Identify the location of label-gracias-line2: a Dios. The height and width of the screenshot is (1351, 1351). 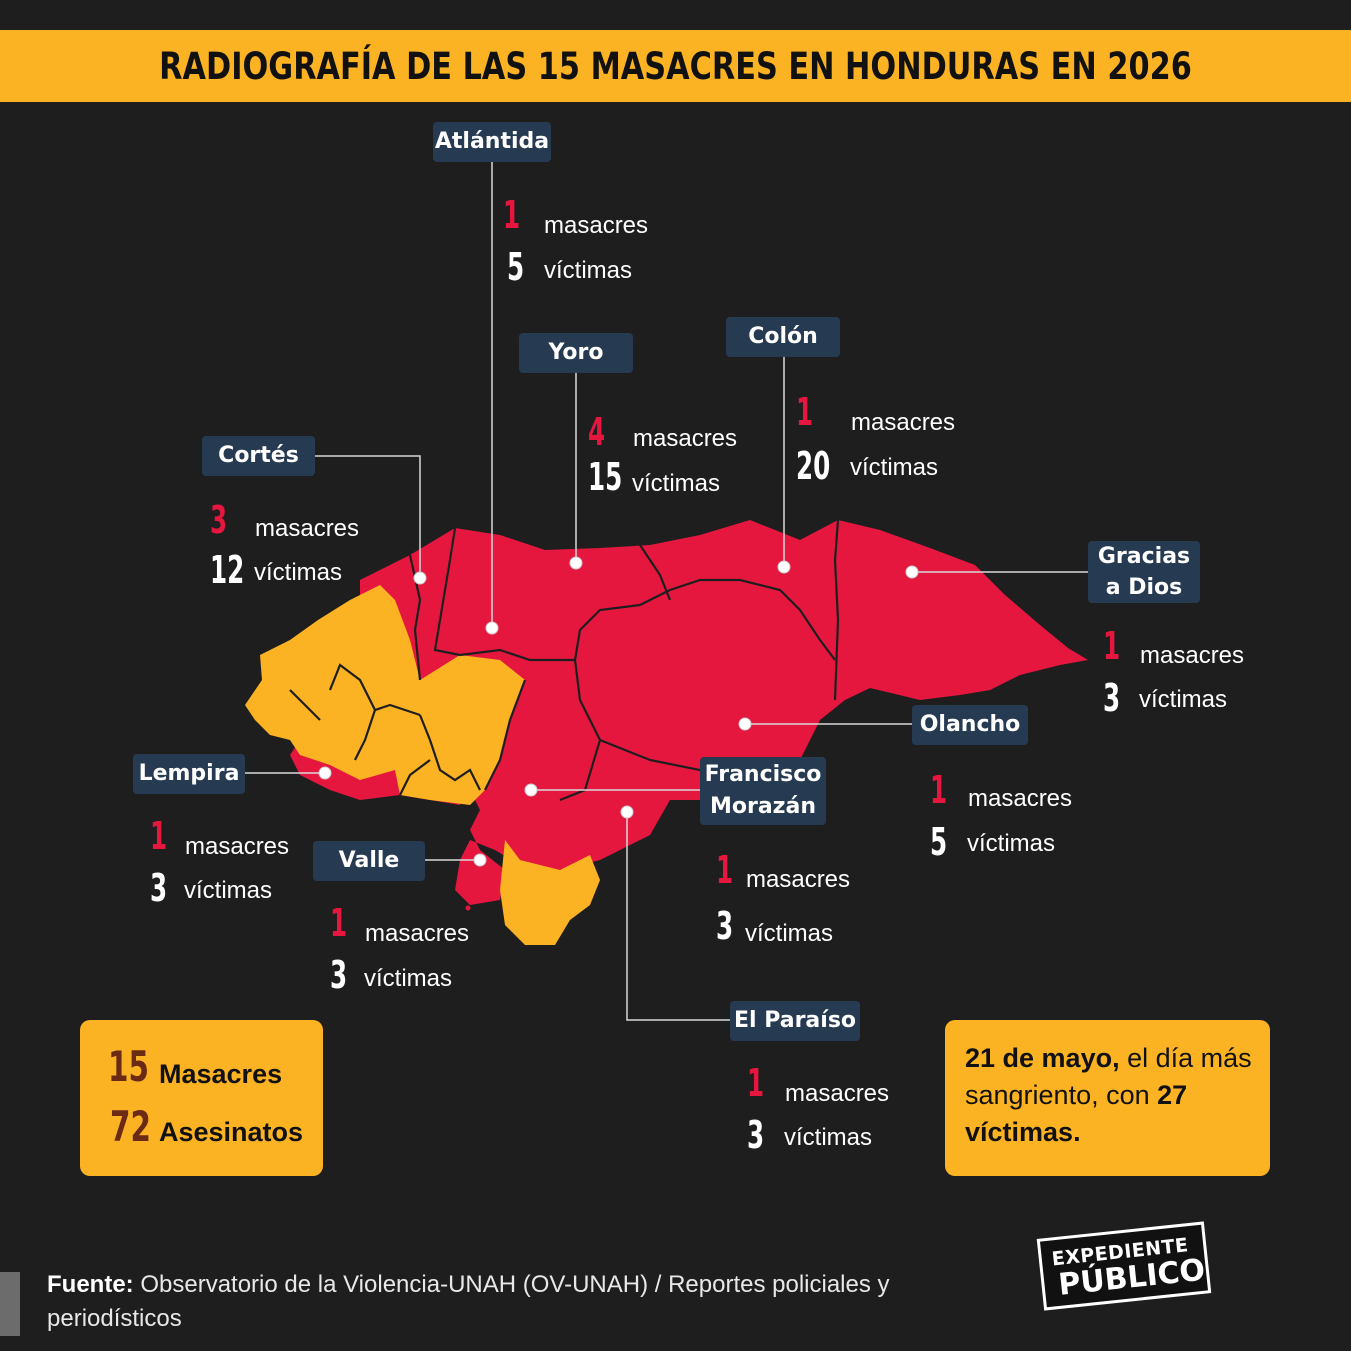
(1144, 587).